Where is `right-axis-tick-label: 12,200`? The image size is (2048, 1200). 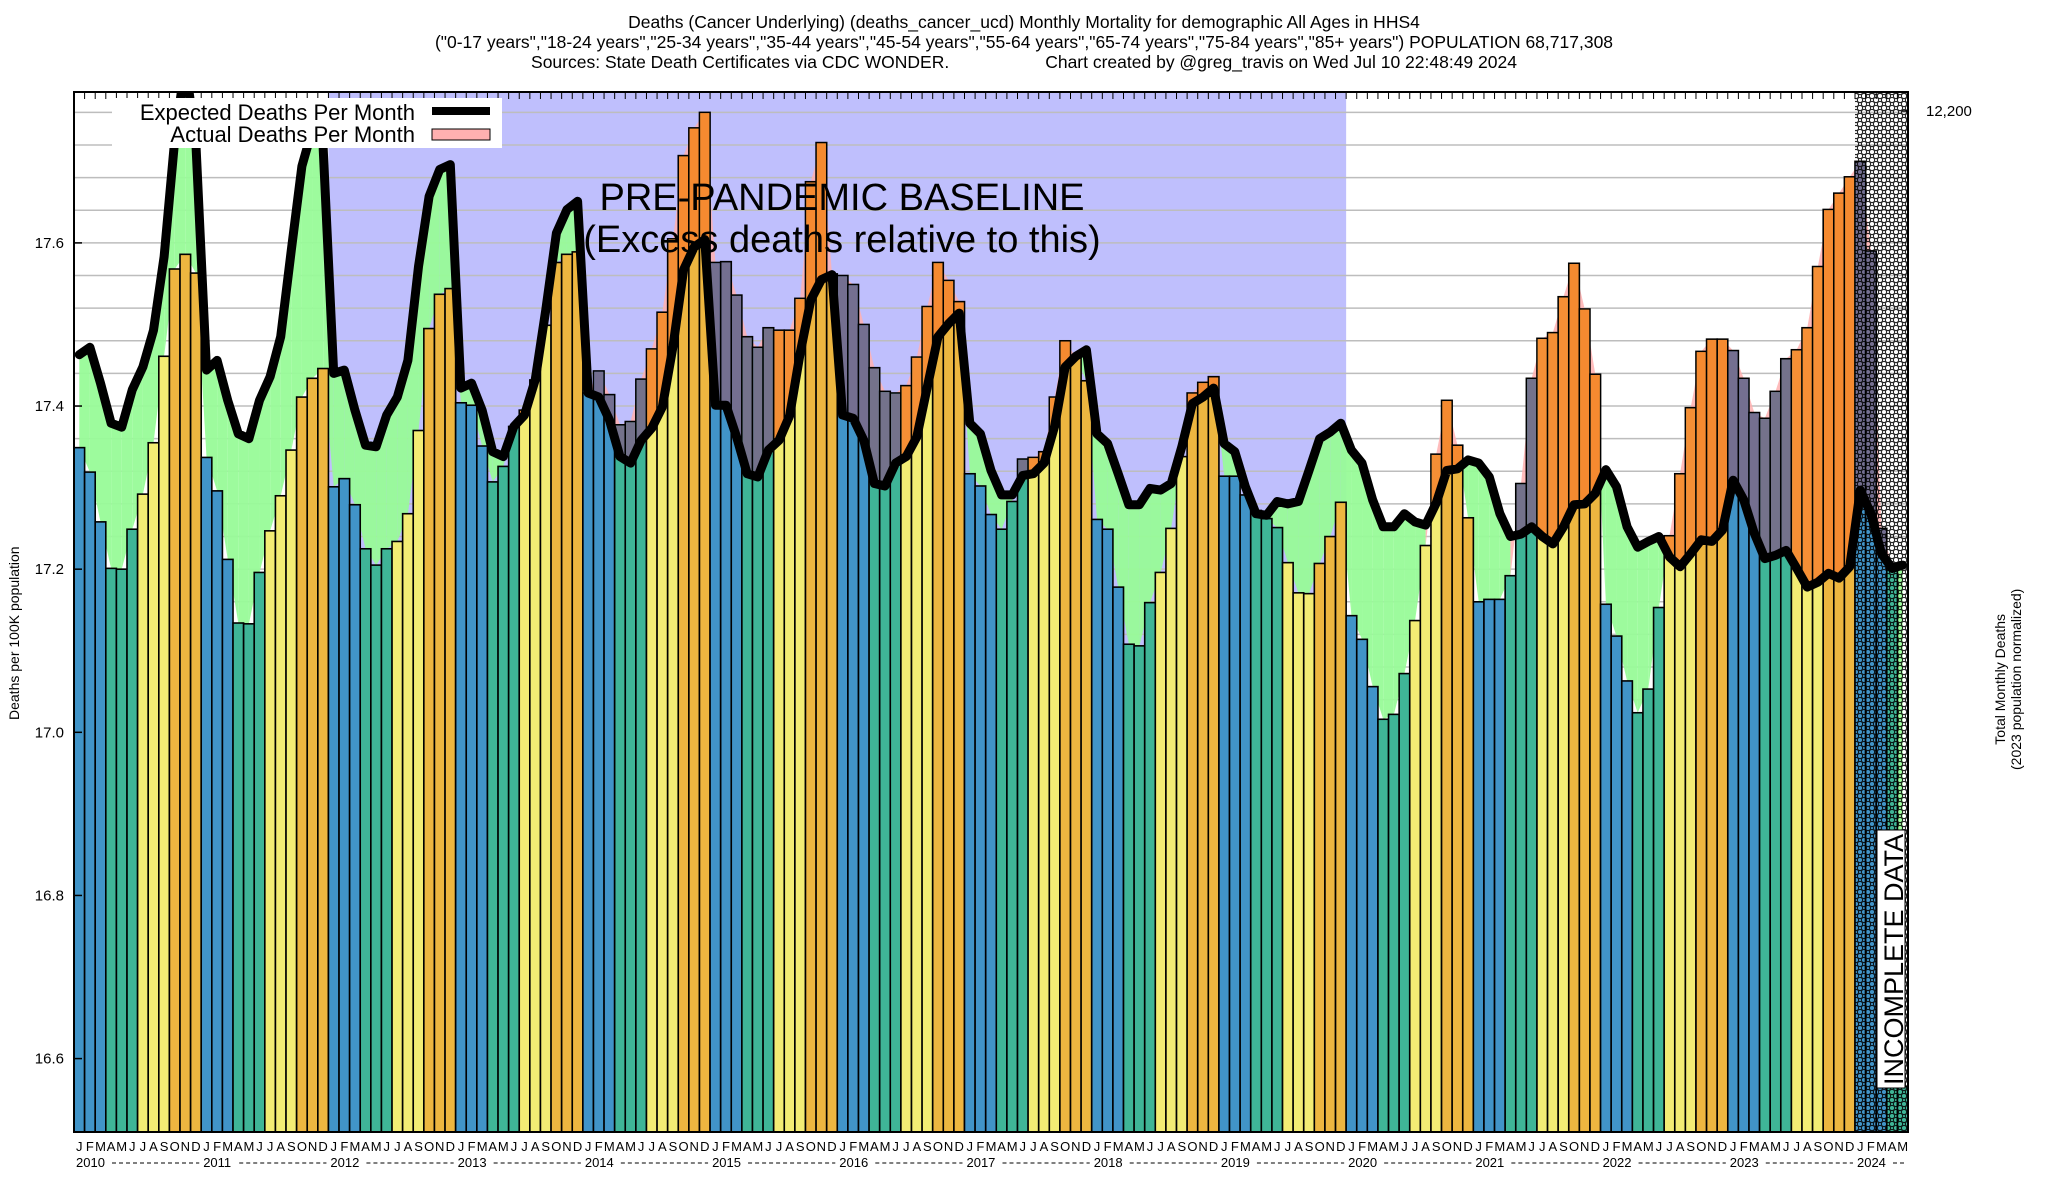
right-axis-tick-label: 12,200 is located at coordinates (1949, 111).